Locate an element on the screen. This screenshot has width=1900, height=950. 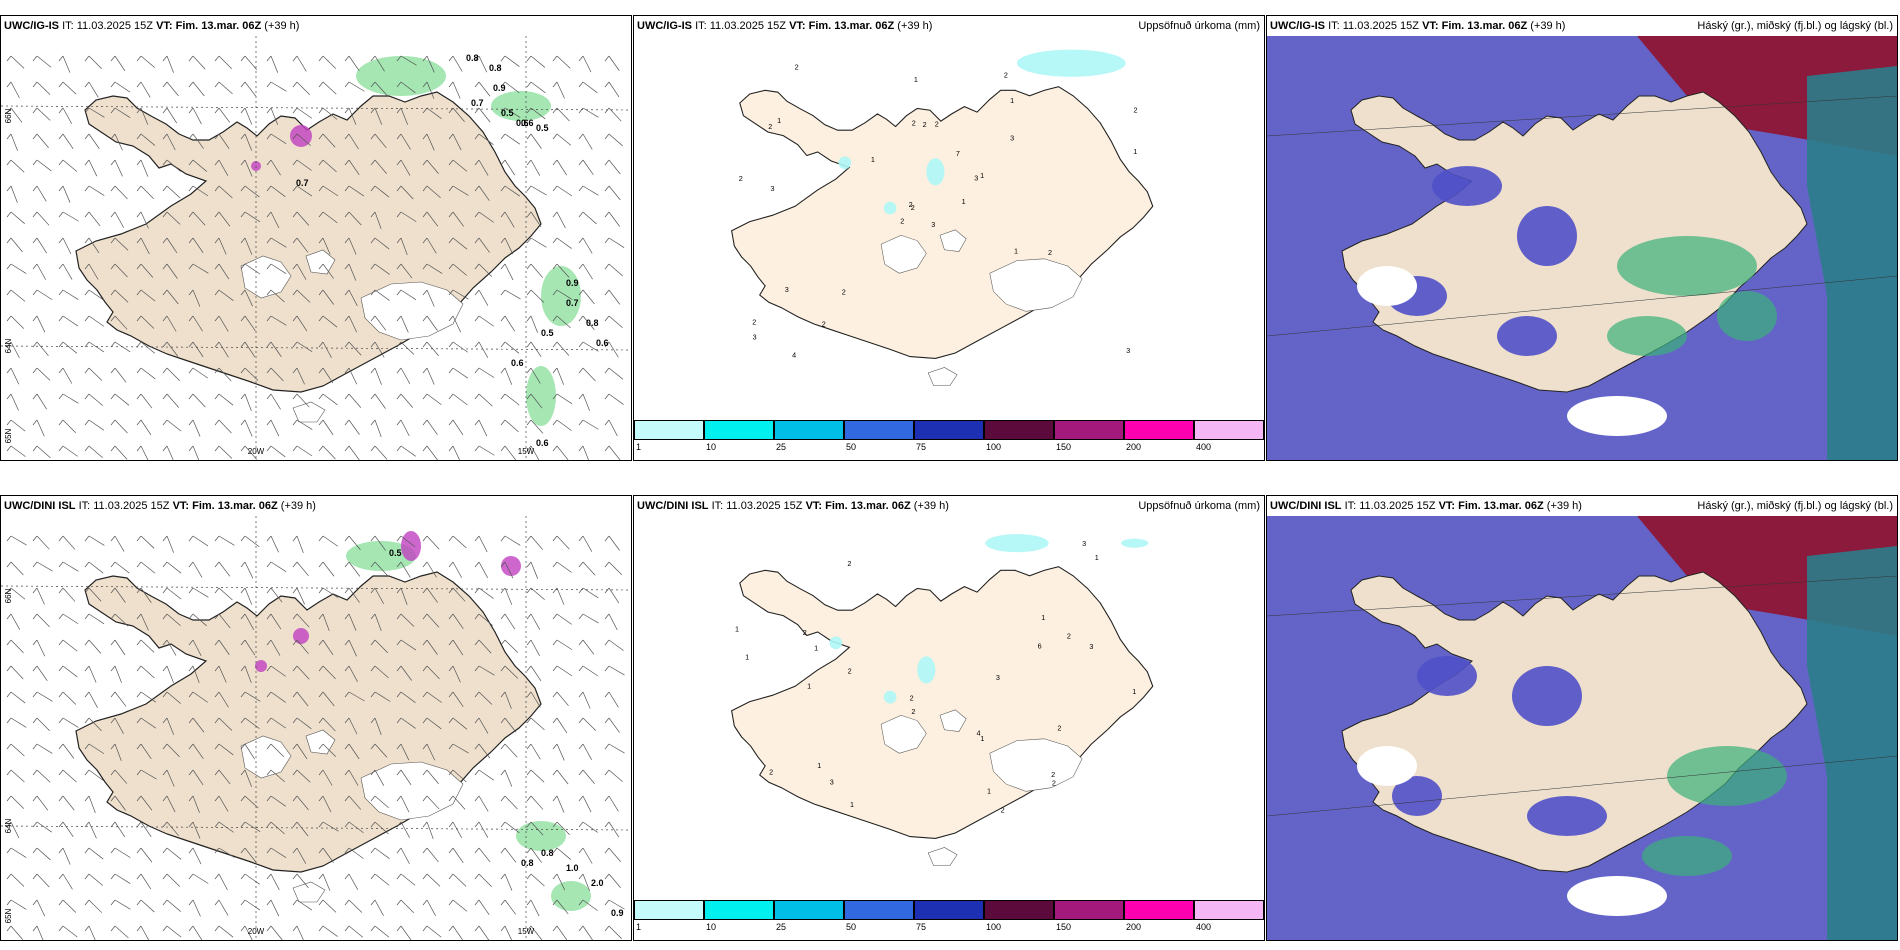
legend-swatch is located at coordinates (669, 910).